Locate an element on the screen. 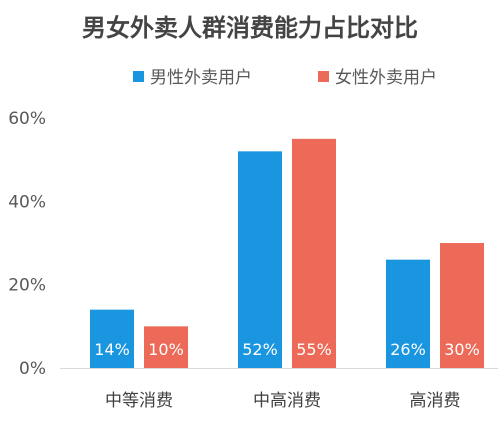  y-tick-label-1: 20% is located at coordinates (27, 286).